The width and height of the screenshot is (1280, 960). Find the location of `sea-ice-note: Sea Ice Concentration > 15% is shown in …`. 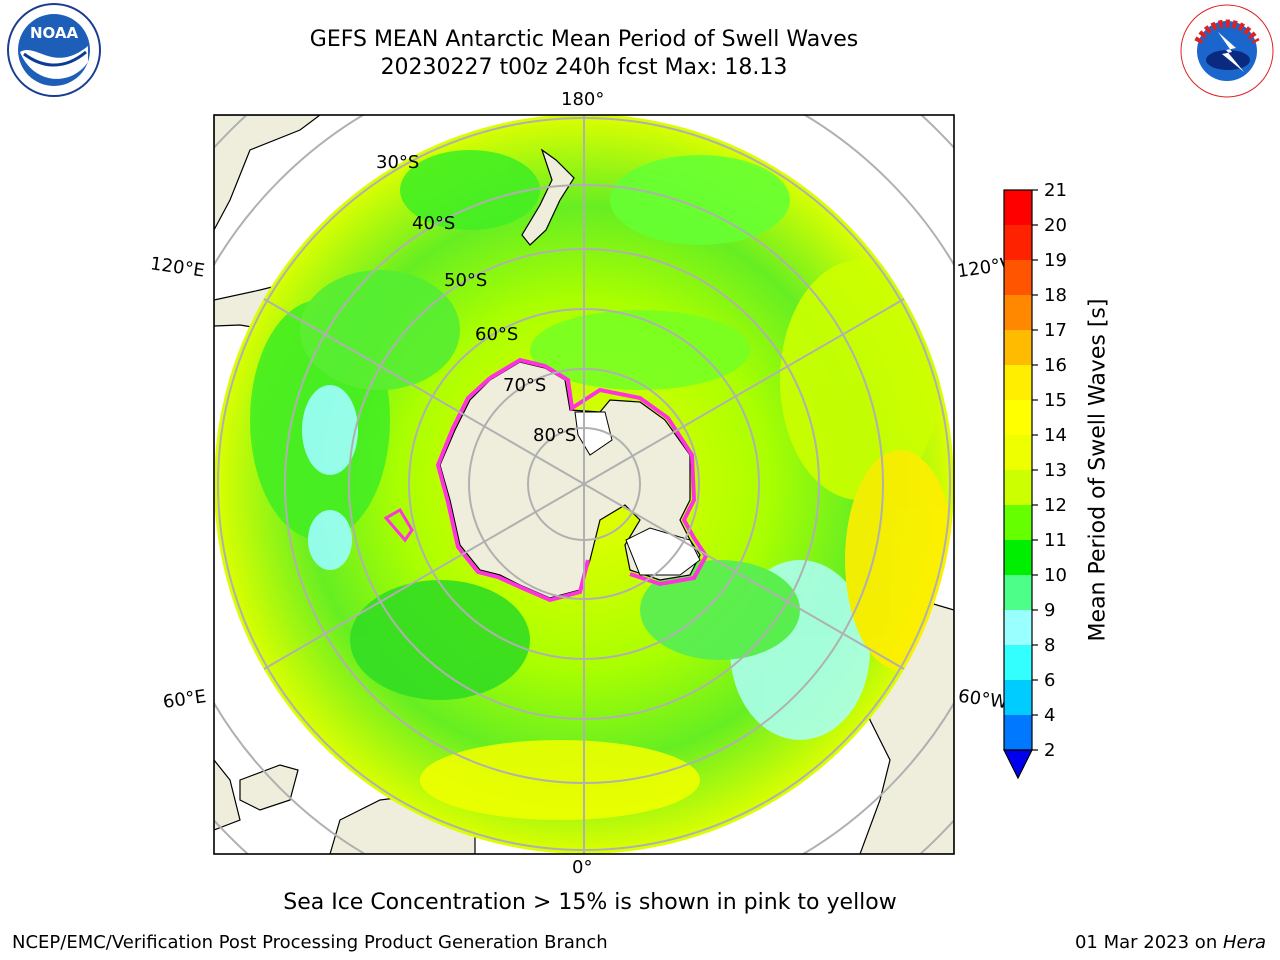

sea-ice-note: Sea Ice Concentration > 15% is shown in … is located at coordinates (590, 902).